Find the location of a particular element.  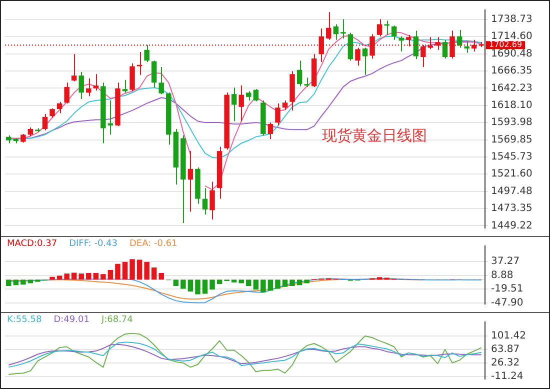

y-tick-label: 1545.73 is located at coordinates (511, 157).